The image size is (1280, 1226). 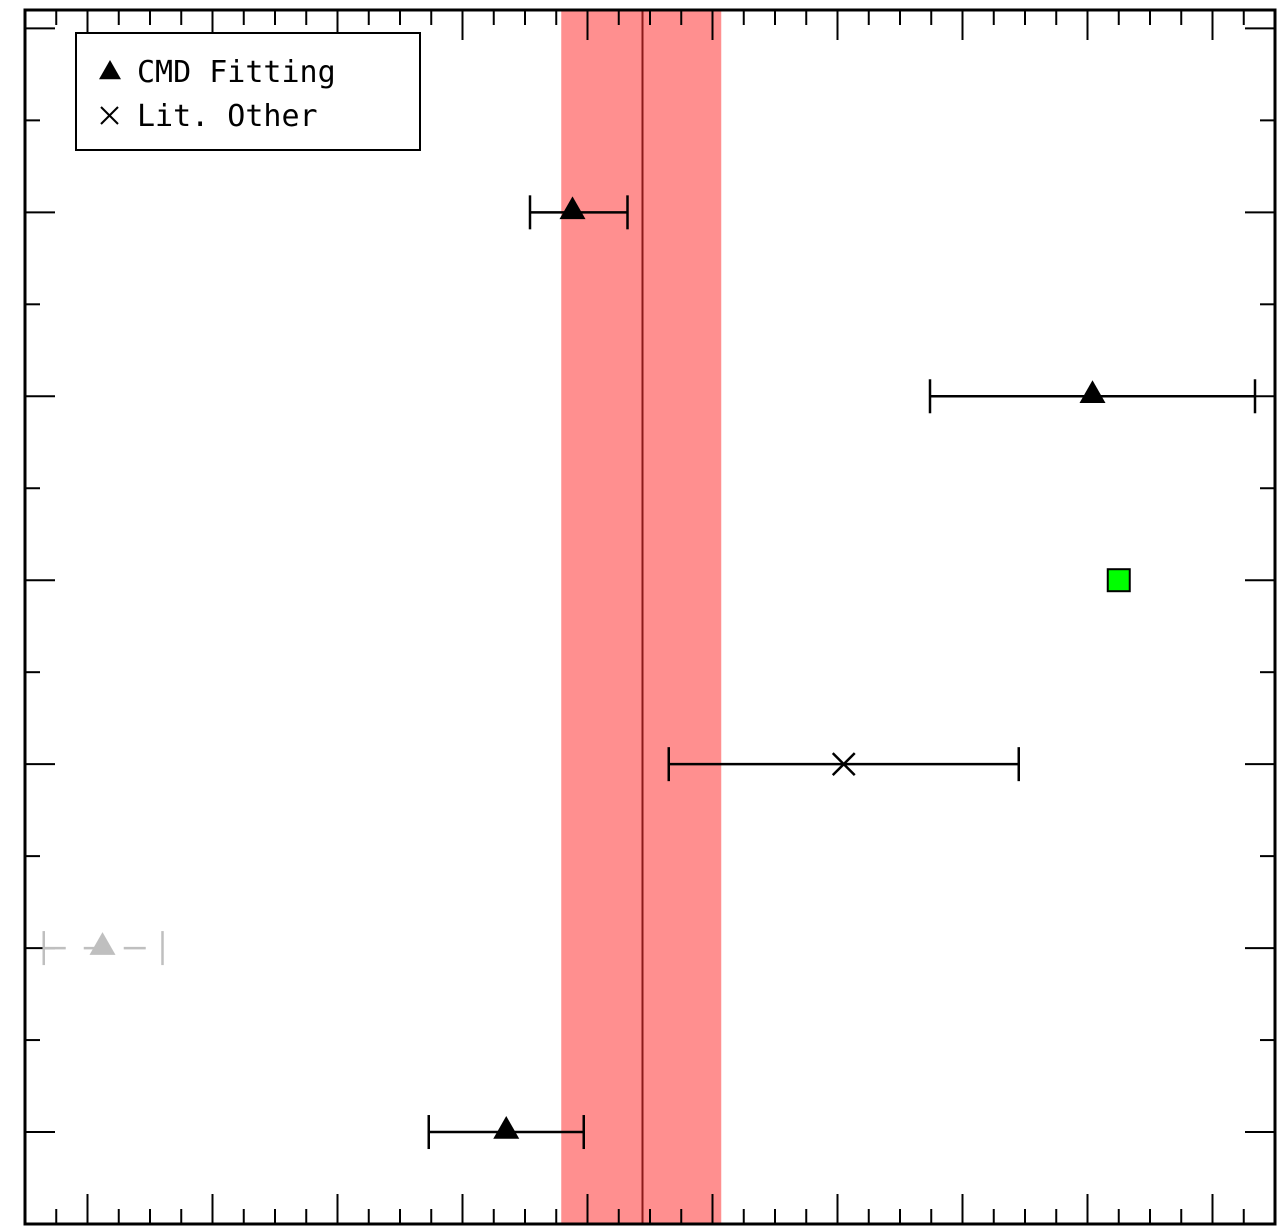 What do you see at coordinates (1118, 580) in the screenshot?
I see `data-point-square` at bounding box center [1118, 580].